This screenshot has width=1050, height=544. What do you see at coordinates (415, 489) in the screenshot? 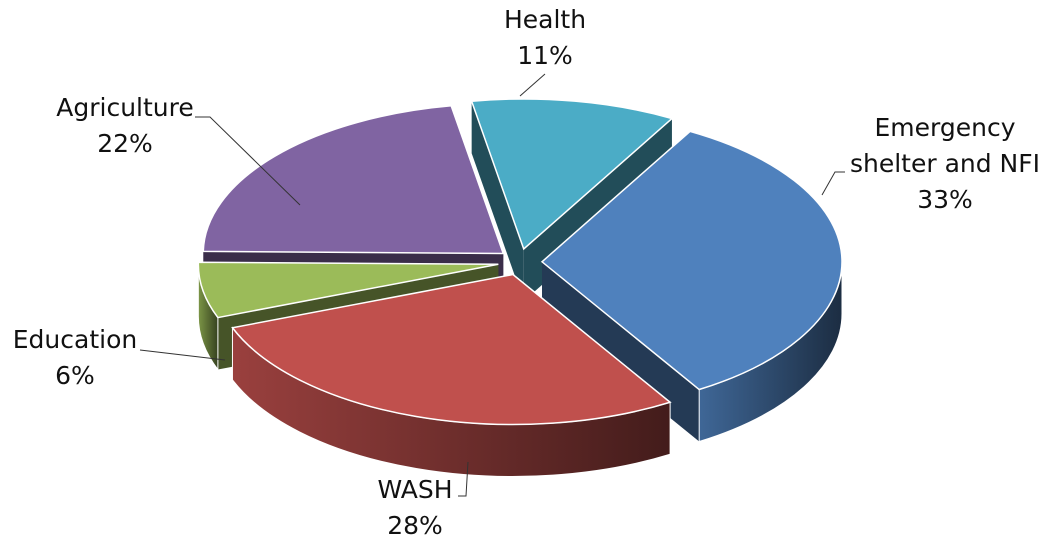
I see `label-name: WASH` at bounding box center [415, 489].